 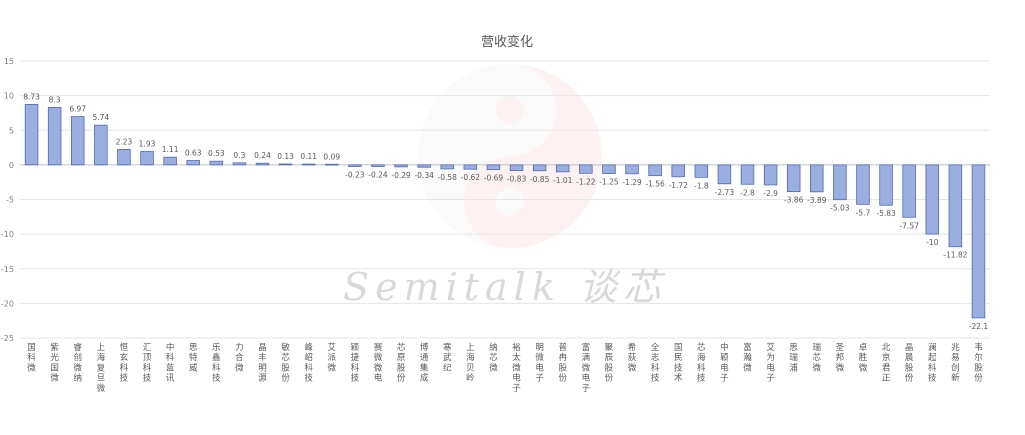 I want to click on category-label: 澜起科技, so click(x=932, y=363).